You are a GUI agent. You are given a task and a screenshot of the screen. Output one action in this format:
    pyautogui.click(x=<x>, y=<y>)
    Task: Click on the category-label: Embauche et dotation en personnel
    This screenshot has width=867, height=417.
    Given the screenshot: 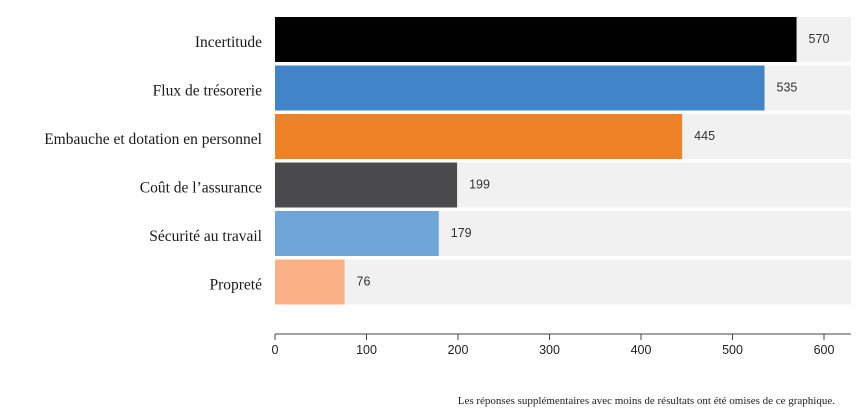 What is the action you would take?
    pyautogui.click(x=153, y=139)
    